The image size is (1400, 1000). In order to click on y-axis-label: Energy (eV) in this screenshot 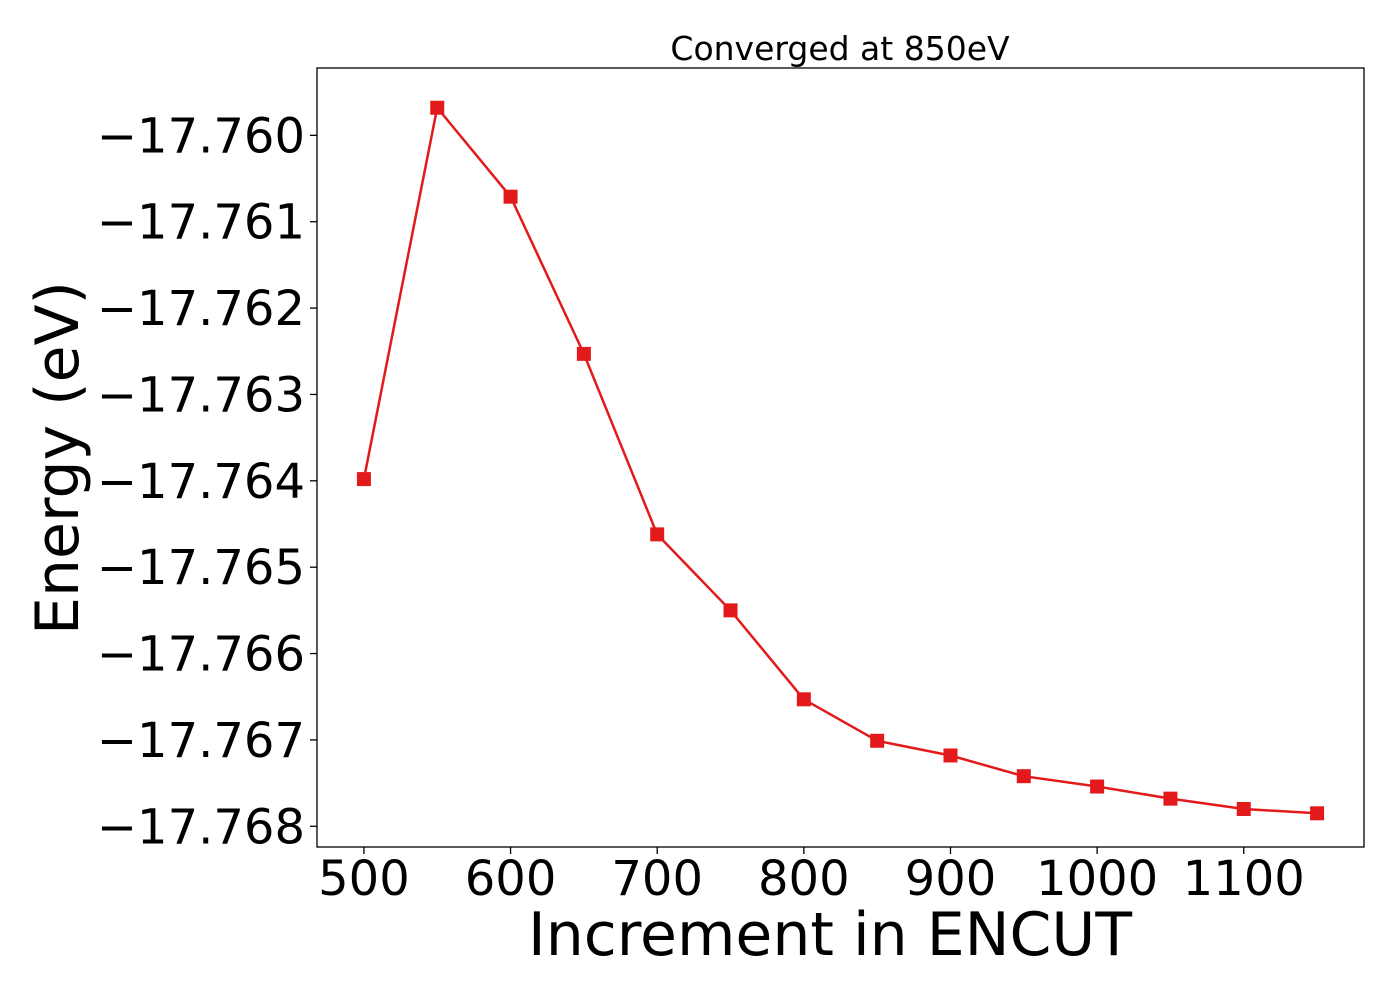, I will do `click(58, 458)`.